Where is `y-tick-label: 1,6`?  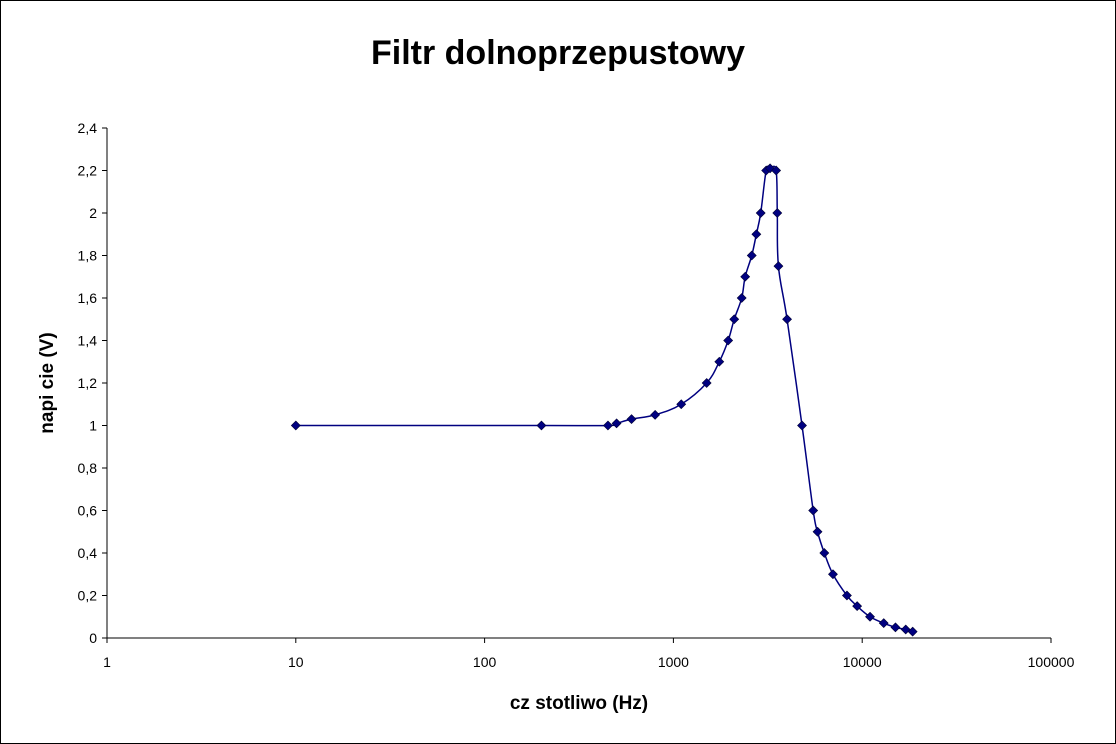
y-tick-label: 1,6 is located at coordinates (88, 298).